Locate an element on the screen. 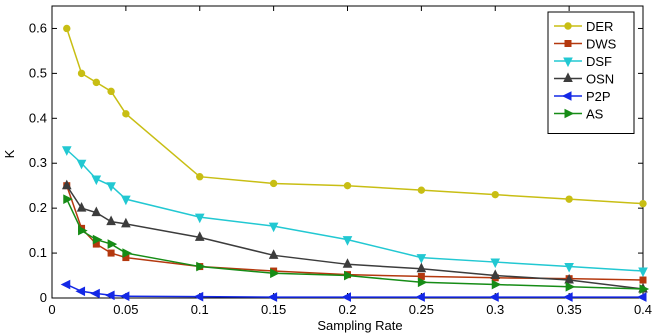  legend-entry-der: DER is located at coordinates (583, 26).